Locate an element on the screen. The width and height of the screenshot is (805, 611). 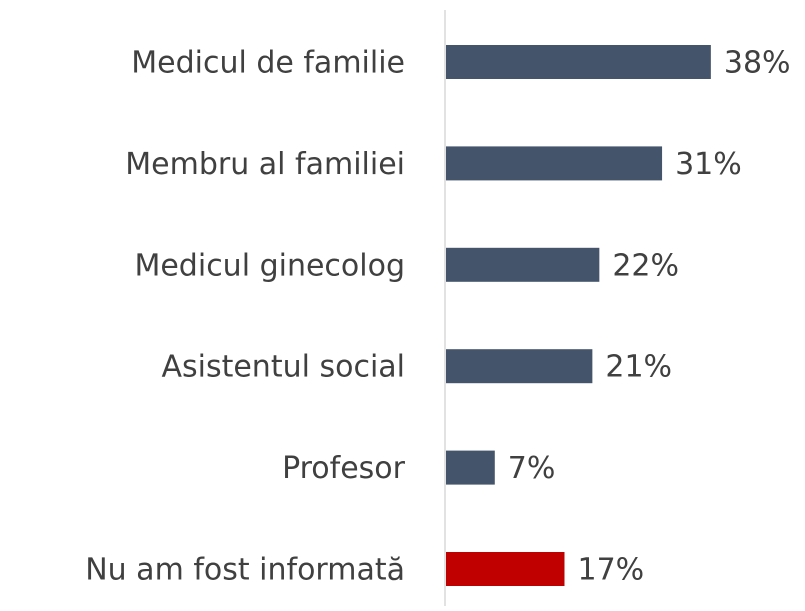
category-label: Asistentul social is located at coordinates (283, 367).